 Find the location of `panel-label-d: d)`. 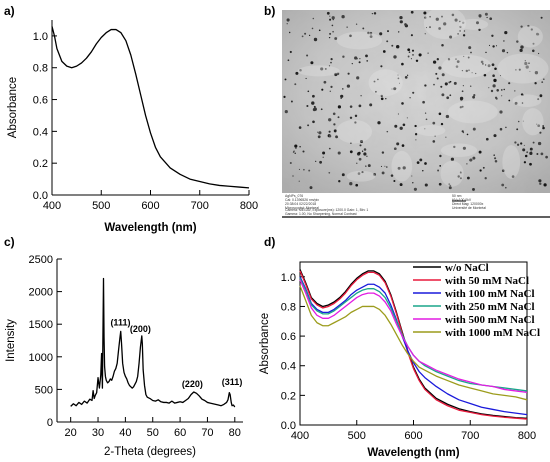

panel-label-d: d) is located at coordinates (269, 242).